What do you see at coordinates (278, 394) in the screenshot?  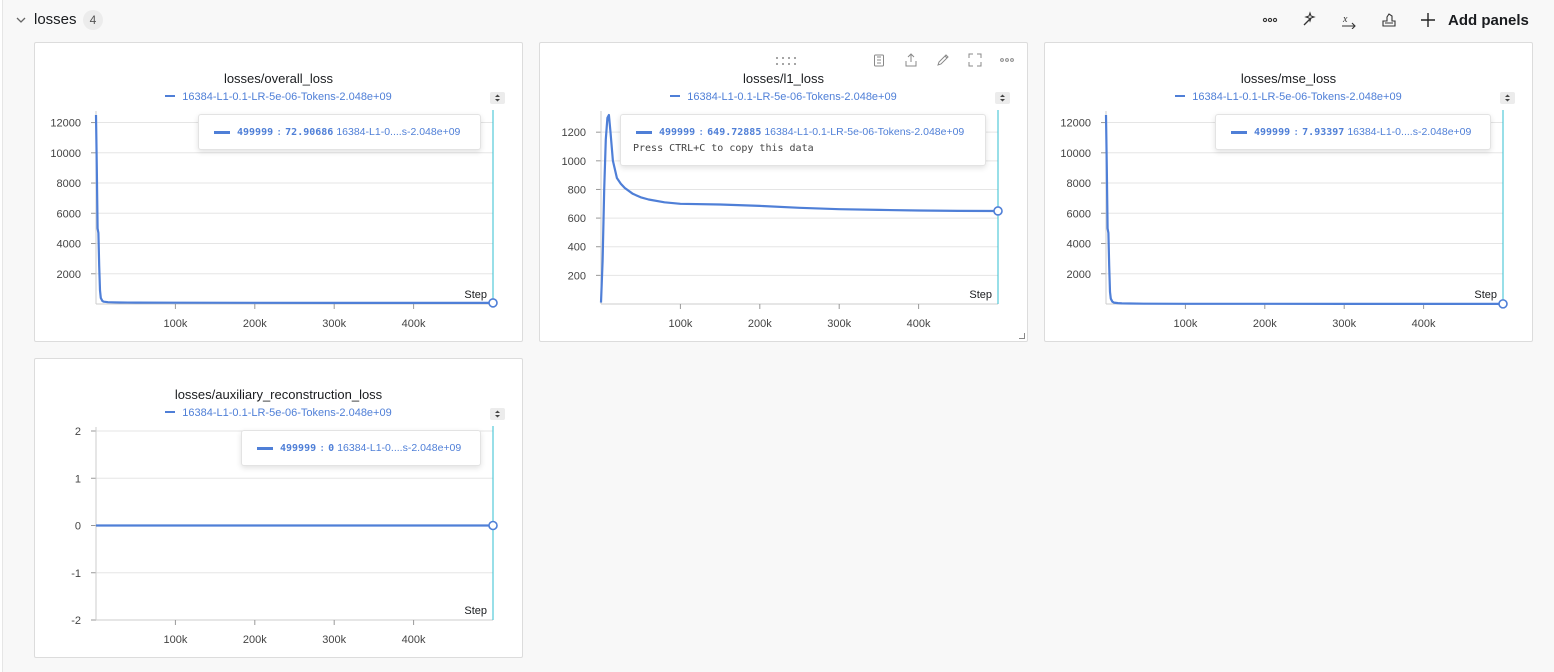 I see `panel-title: losses/auxiliary_reconstruction_loss` at bounding box center [278, 394].